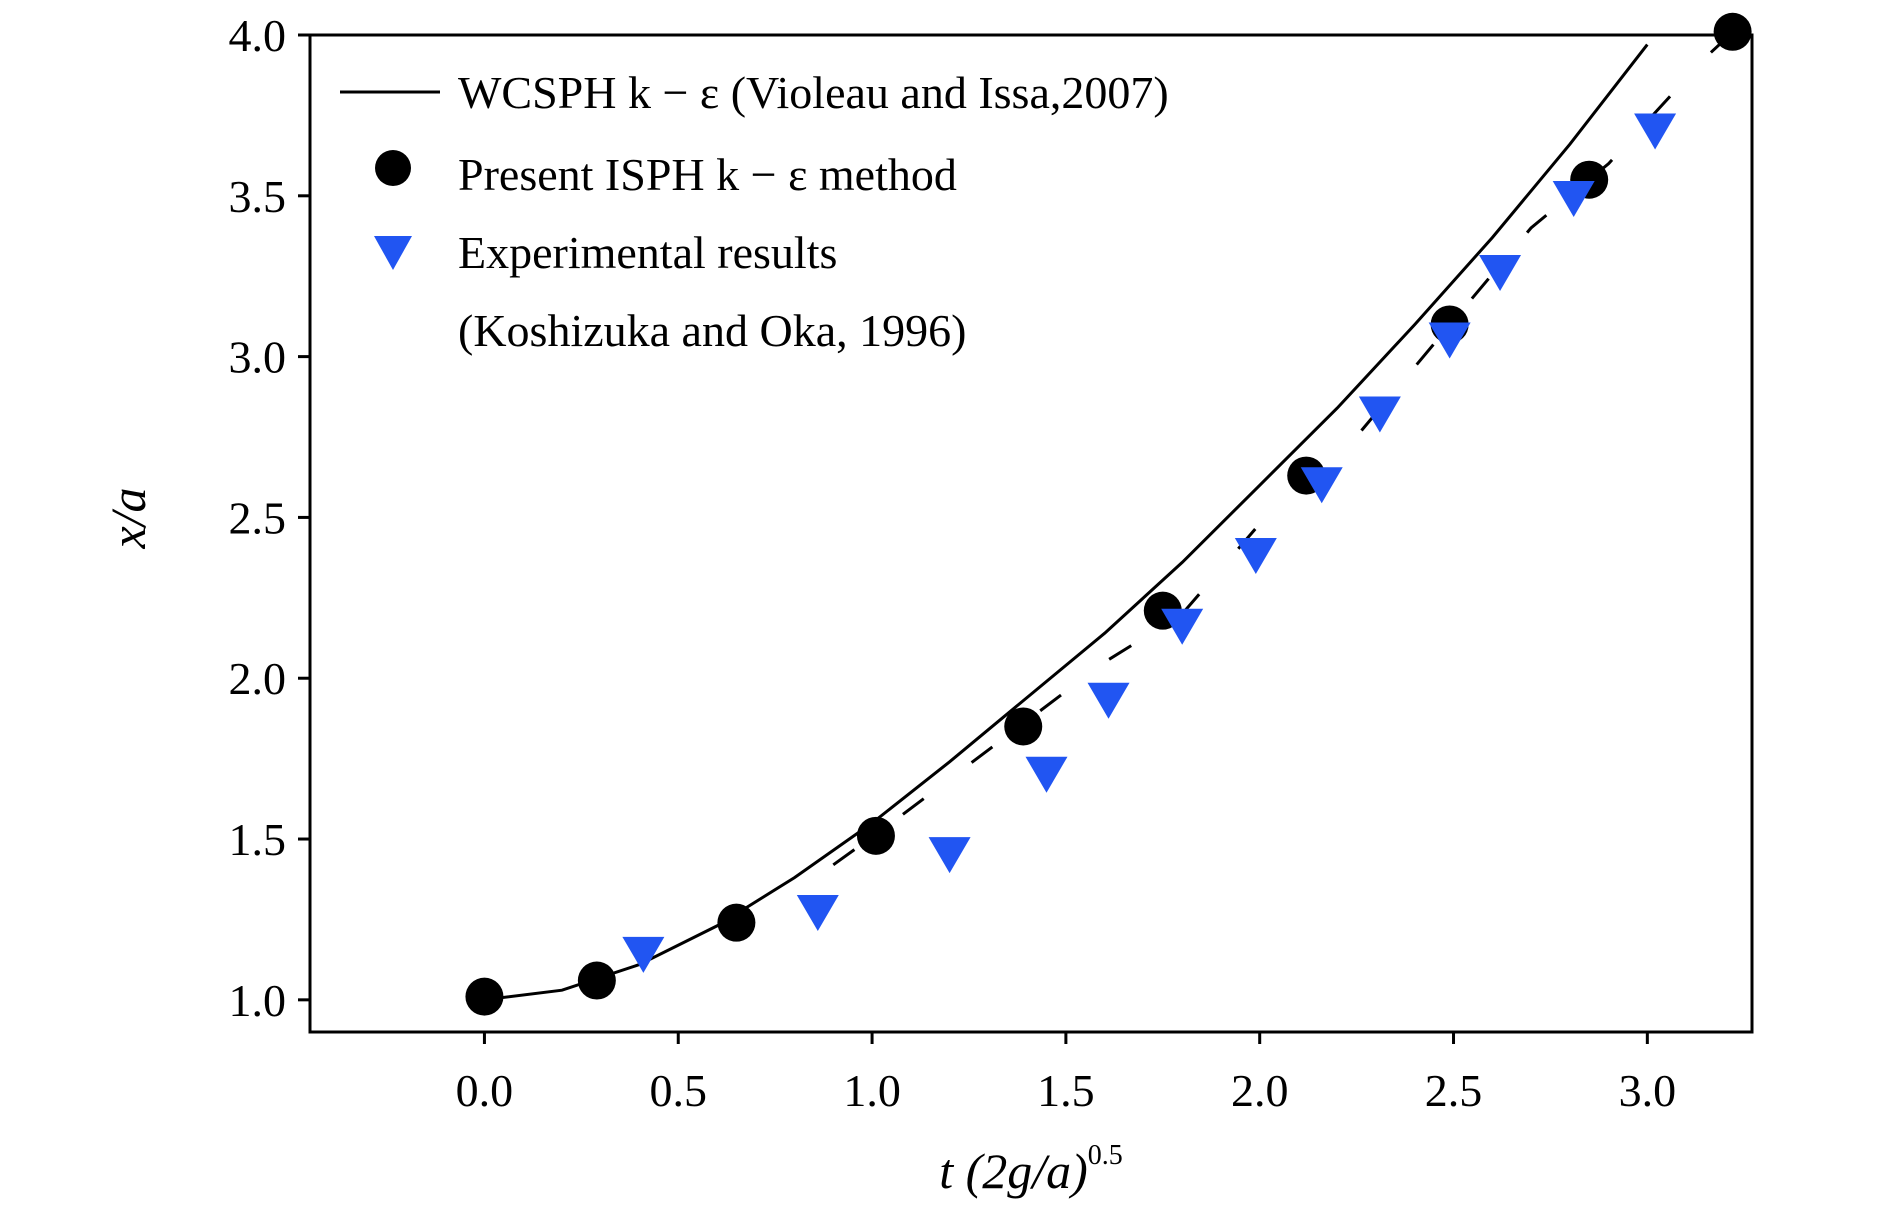 The image size is (1890, 1208). I want to click on x-axis-label-main: t (2g/a), so click(1013, 1171).